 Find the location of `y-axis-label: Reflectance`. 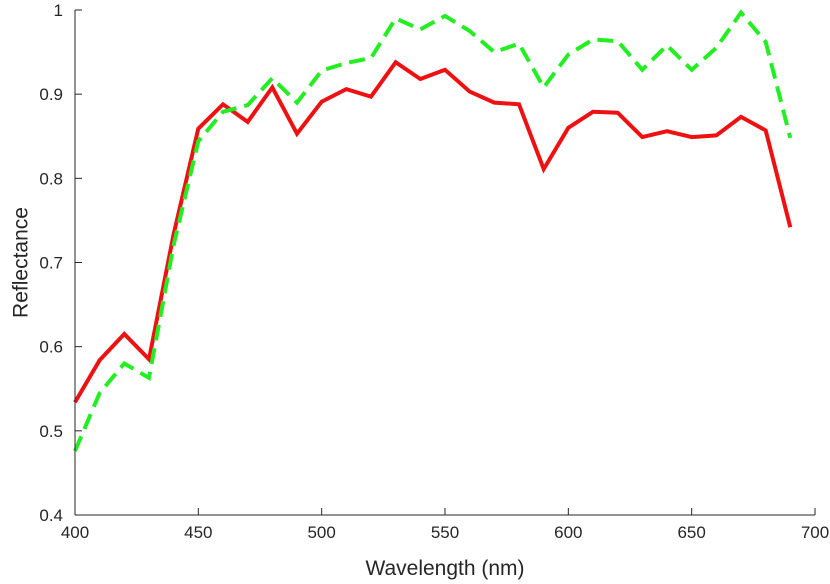

y-axis-label: Reflectance is located at coordinates (20, 262).